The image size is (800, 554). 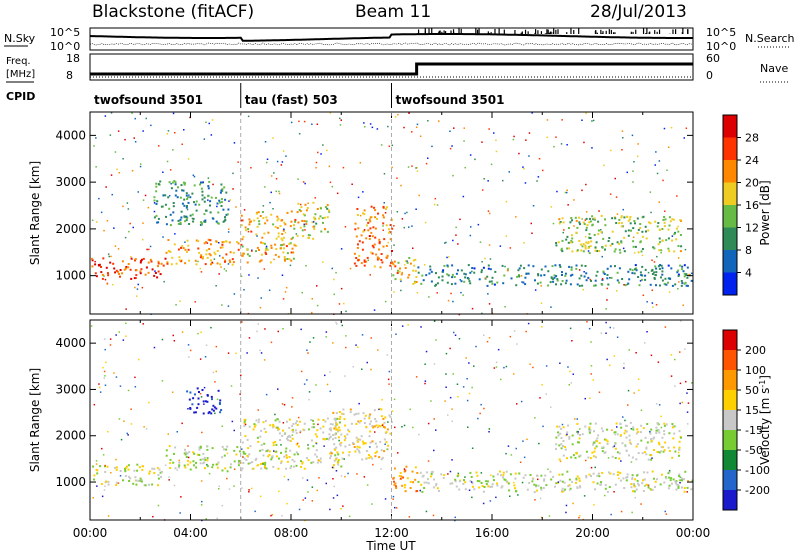 I want to click on noise-right-tick-bottom: 10^0, so click(x=721, y=46).